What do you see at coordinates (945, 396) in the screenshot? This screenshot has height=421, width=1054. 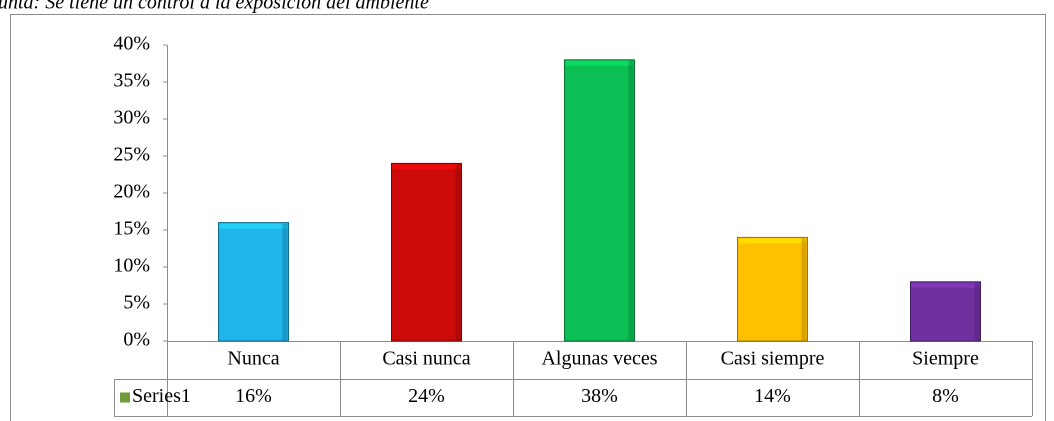 I see `value-label: 8%` at bounding box center [945, 396].